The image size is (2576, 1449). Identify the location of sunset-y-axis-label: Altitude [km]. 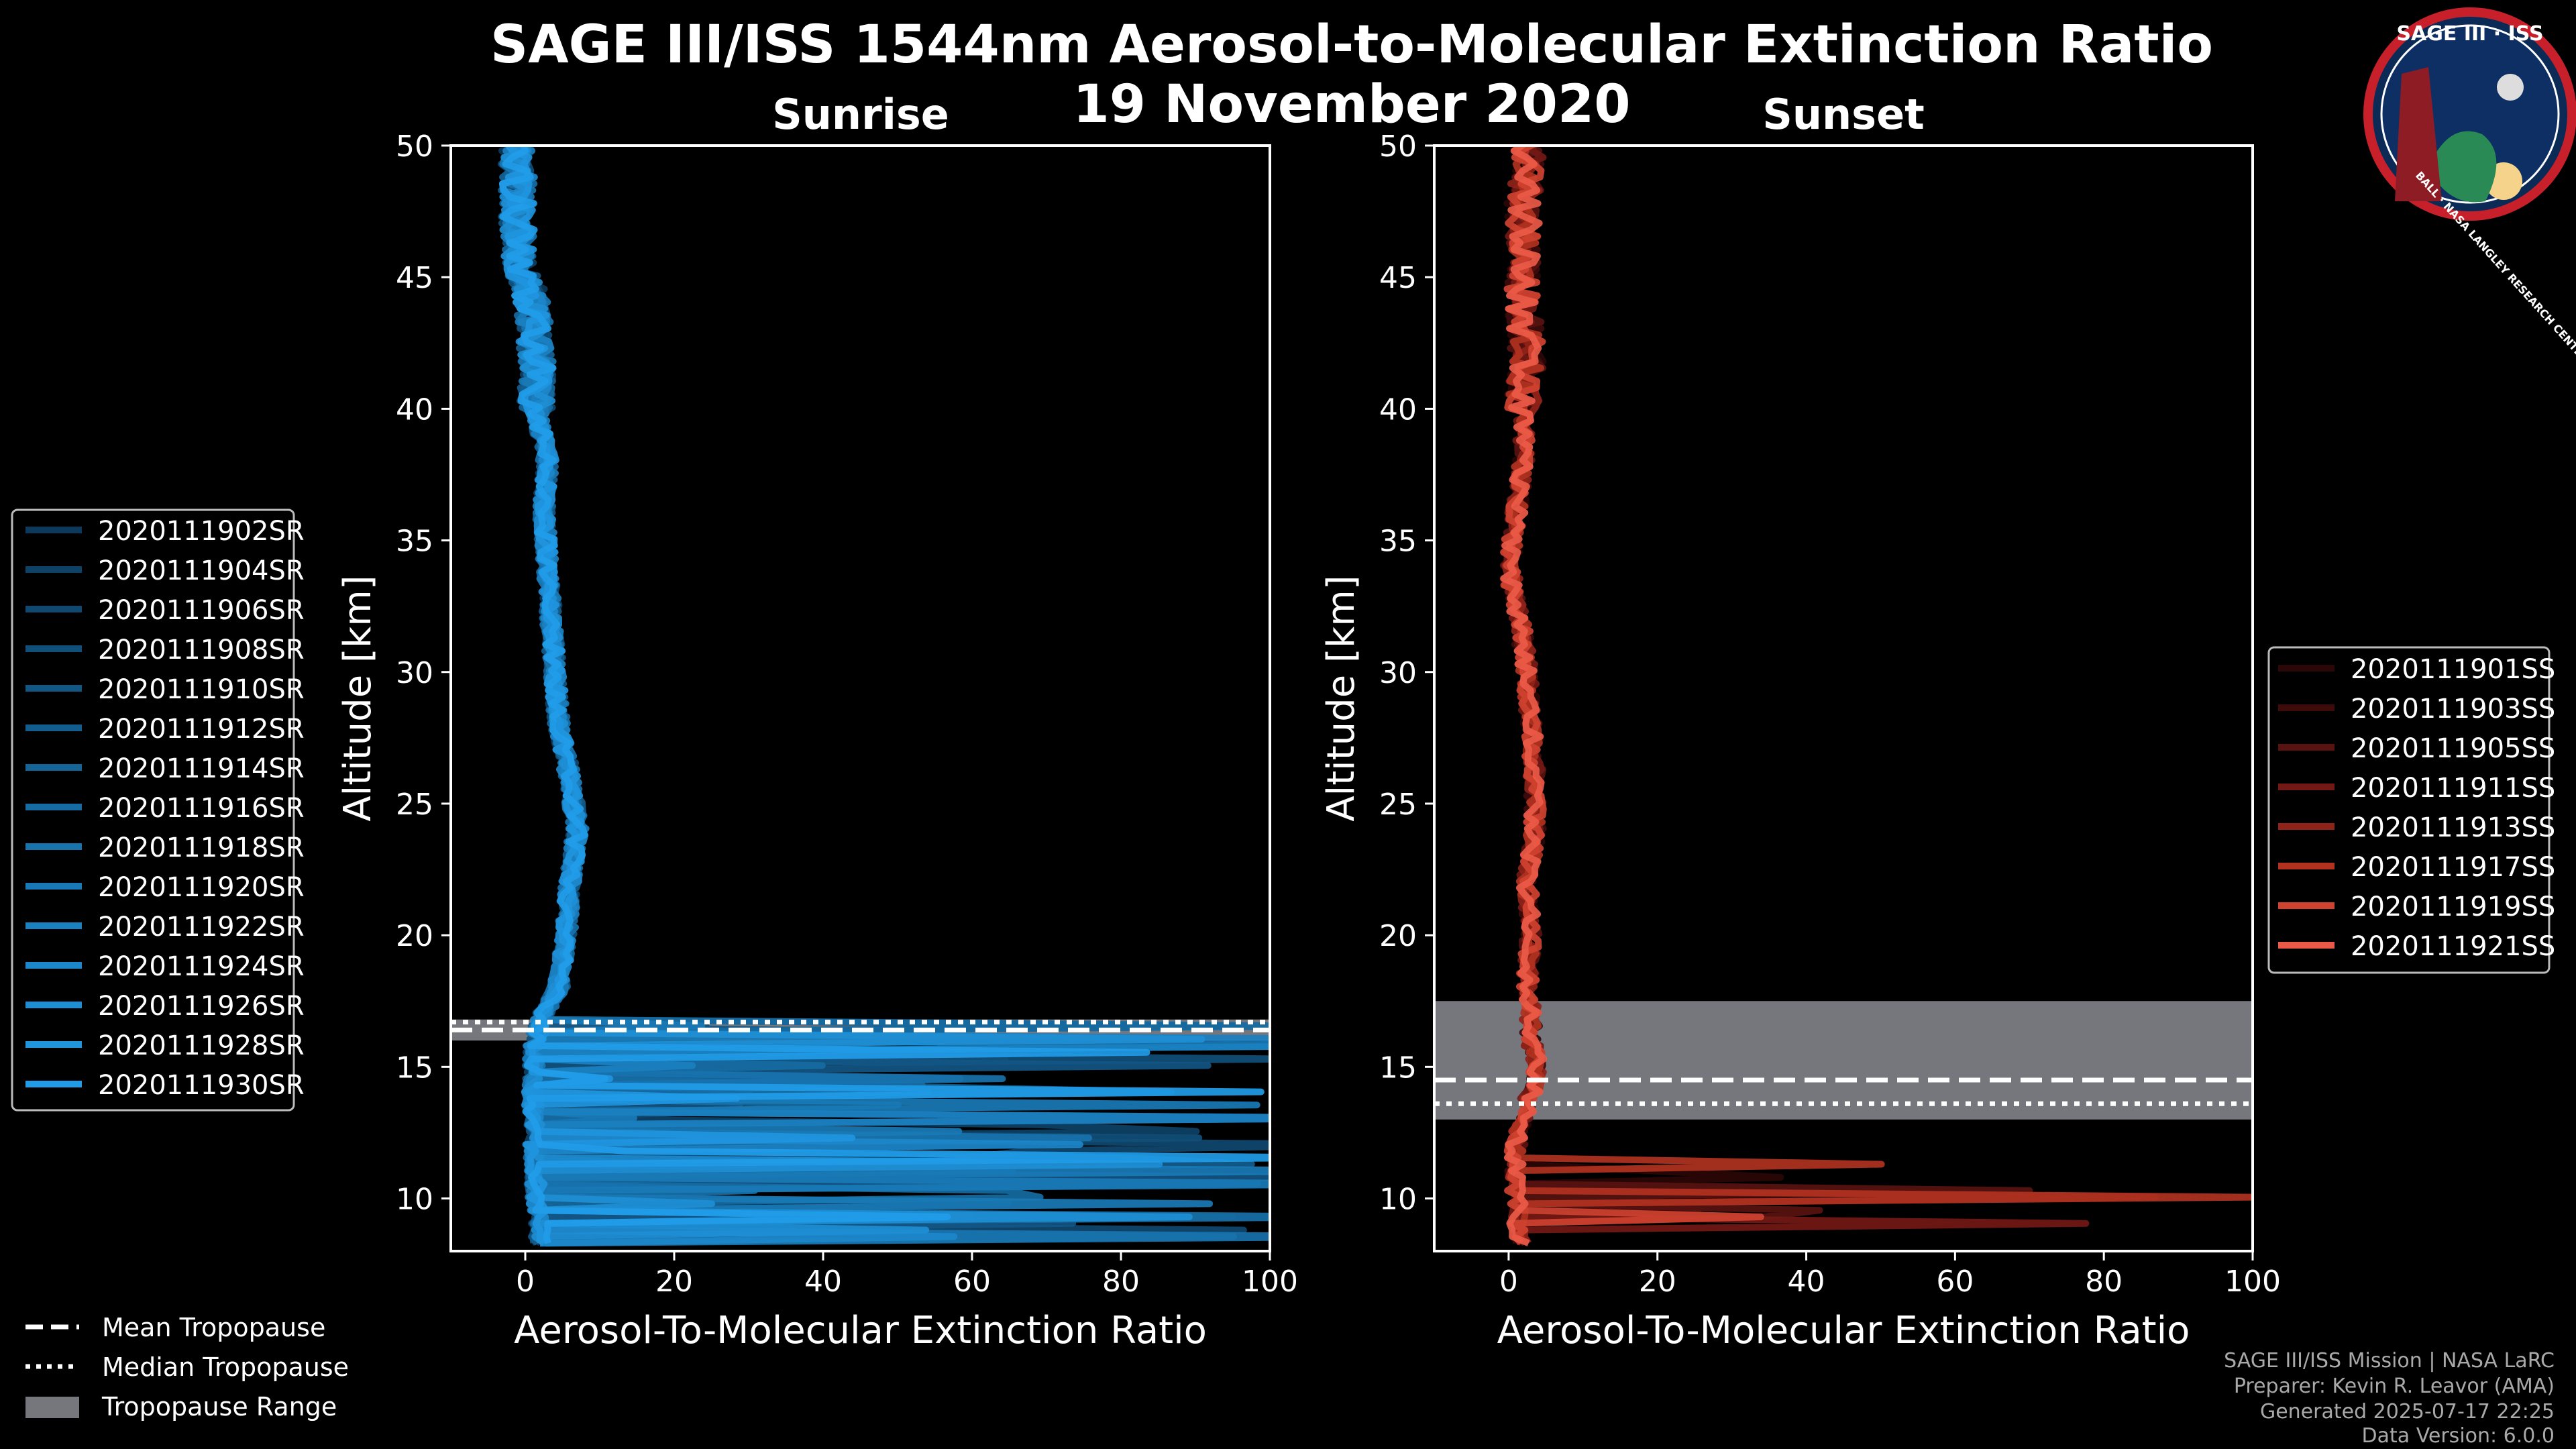
(1341, 698).